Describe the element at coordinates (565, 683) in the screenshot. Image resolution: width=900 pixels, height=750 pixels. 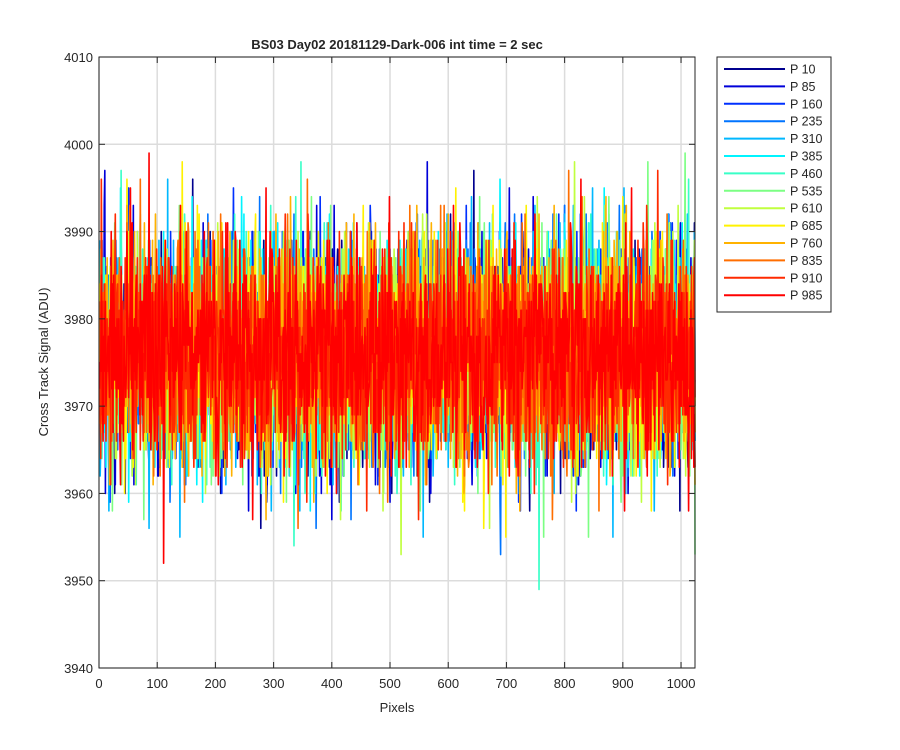
I see `x-tick-label: 800` at that location.